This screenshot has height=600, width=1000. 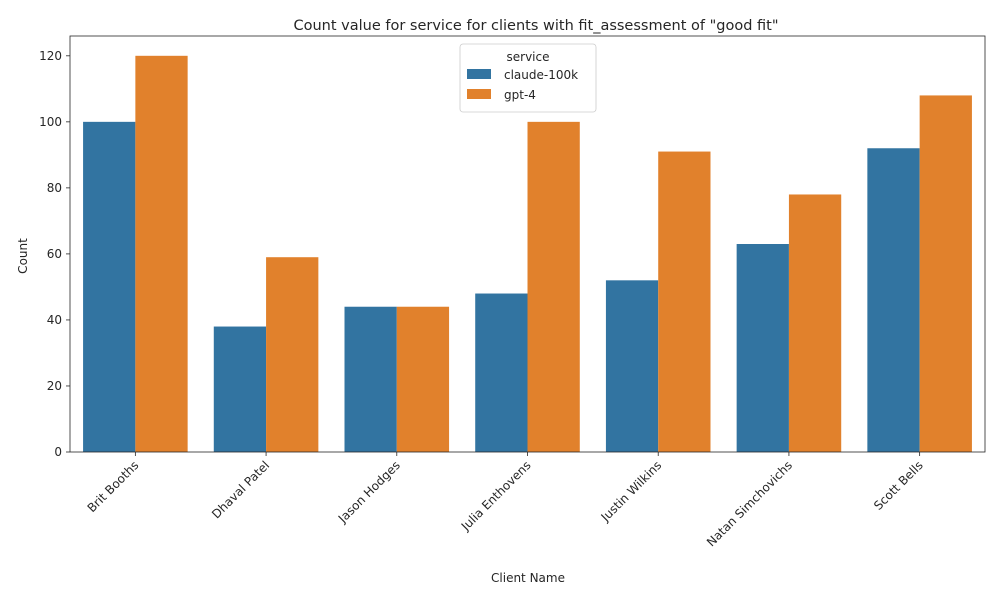 What do you see at coordinates (423, 379) in the screenshot?
I see `bar-gpt-4-jason-hodges` at bounding box center [423, 379].